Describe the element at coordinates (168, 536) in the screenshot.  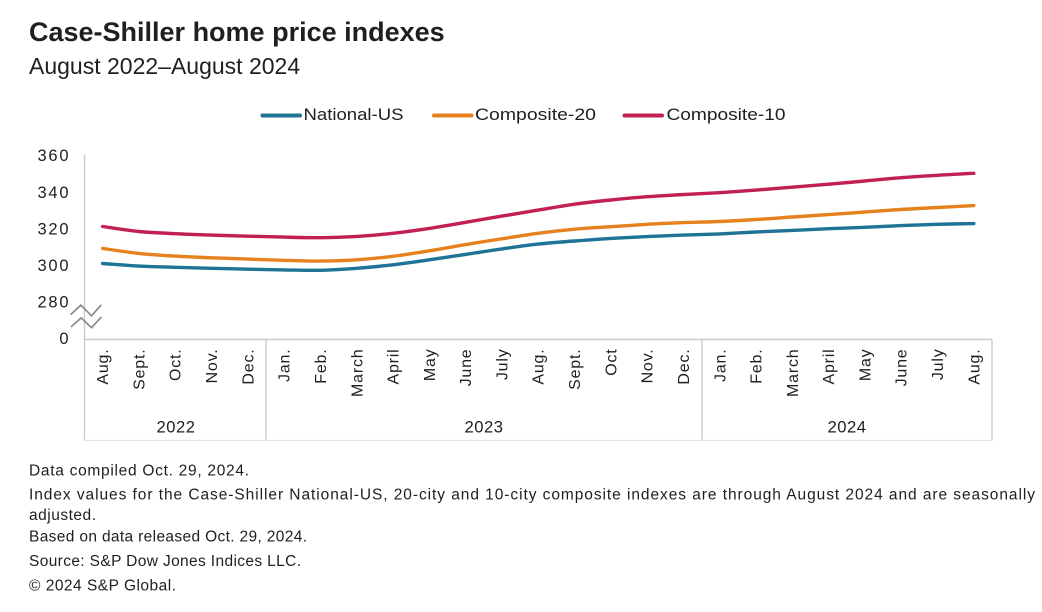
I see `svg-text:Based on data released Oct. 29: Based on data released Oct. 29, 2024.` at that location.